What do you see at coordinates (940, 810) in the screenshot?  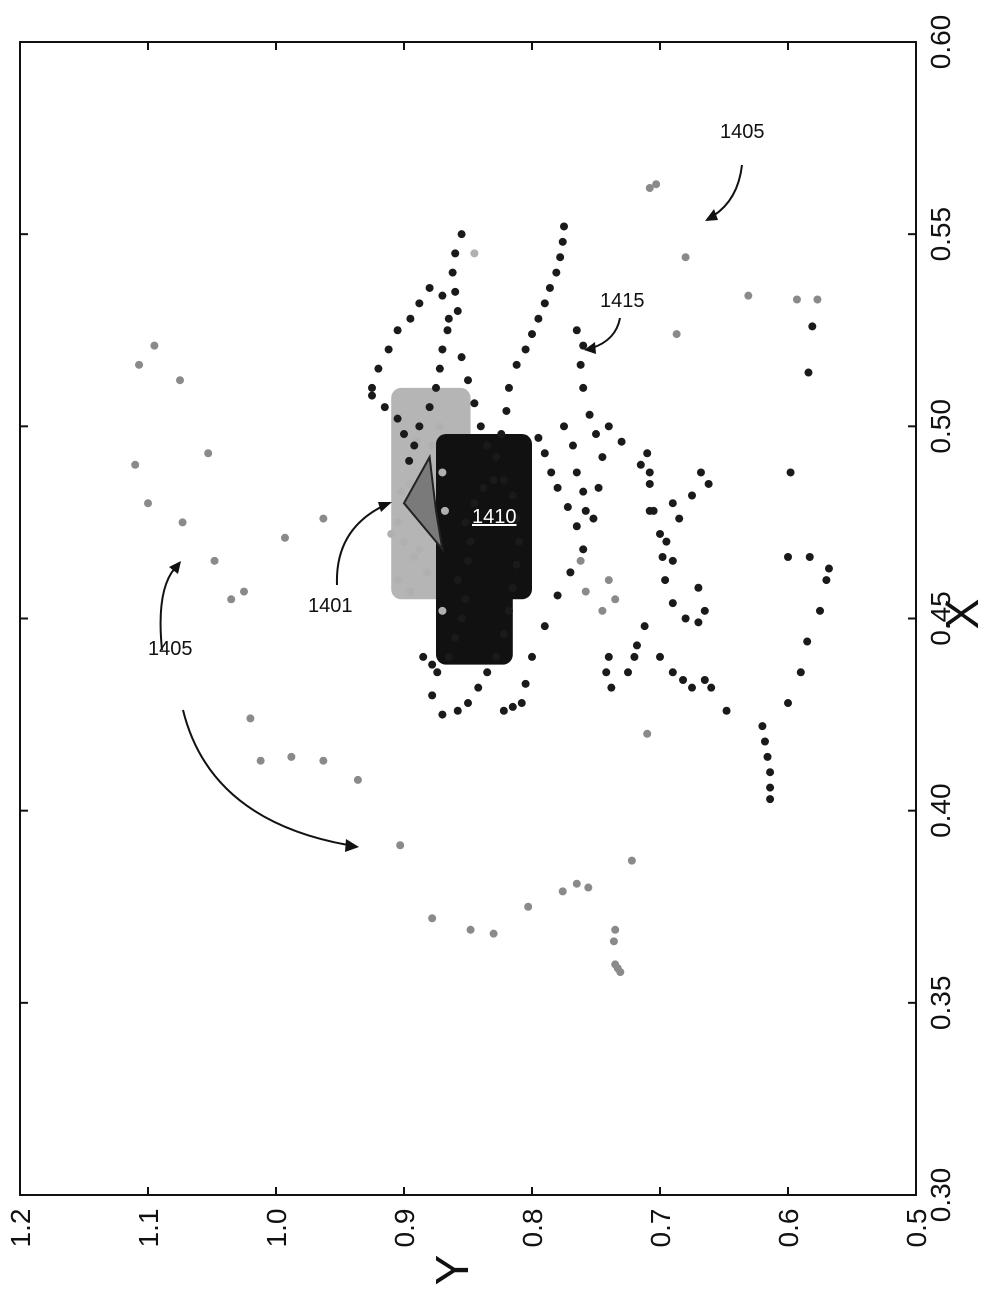 I see `x-tick-label: 0.40` at bounding box center [940, 810].